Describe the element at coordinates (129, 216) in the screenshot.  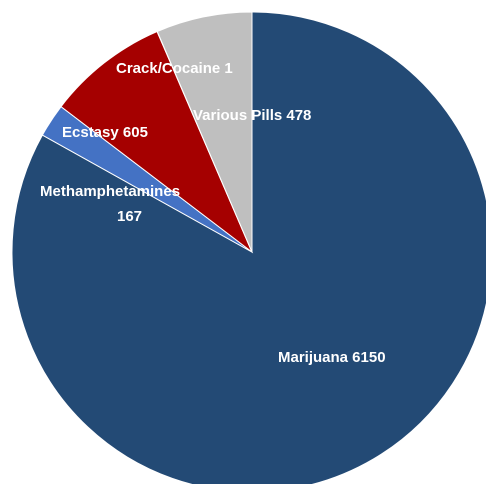
I see `data-label-methamphetamines-value: 167` at that location.